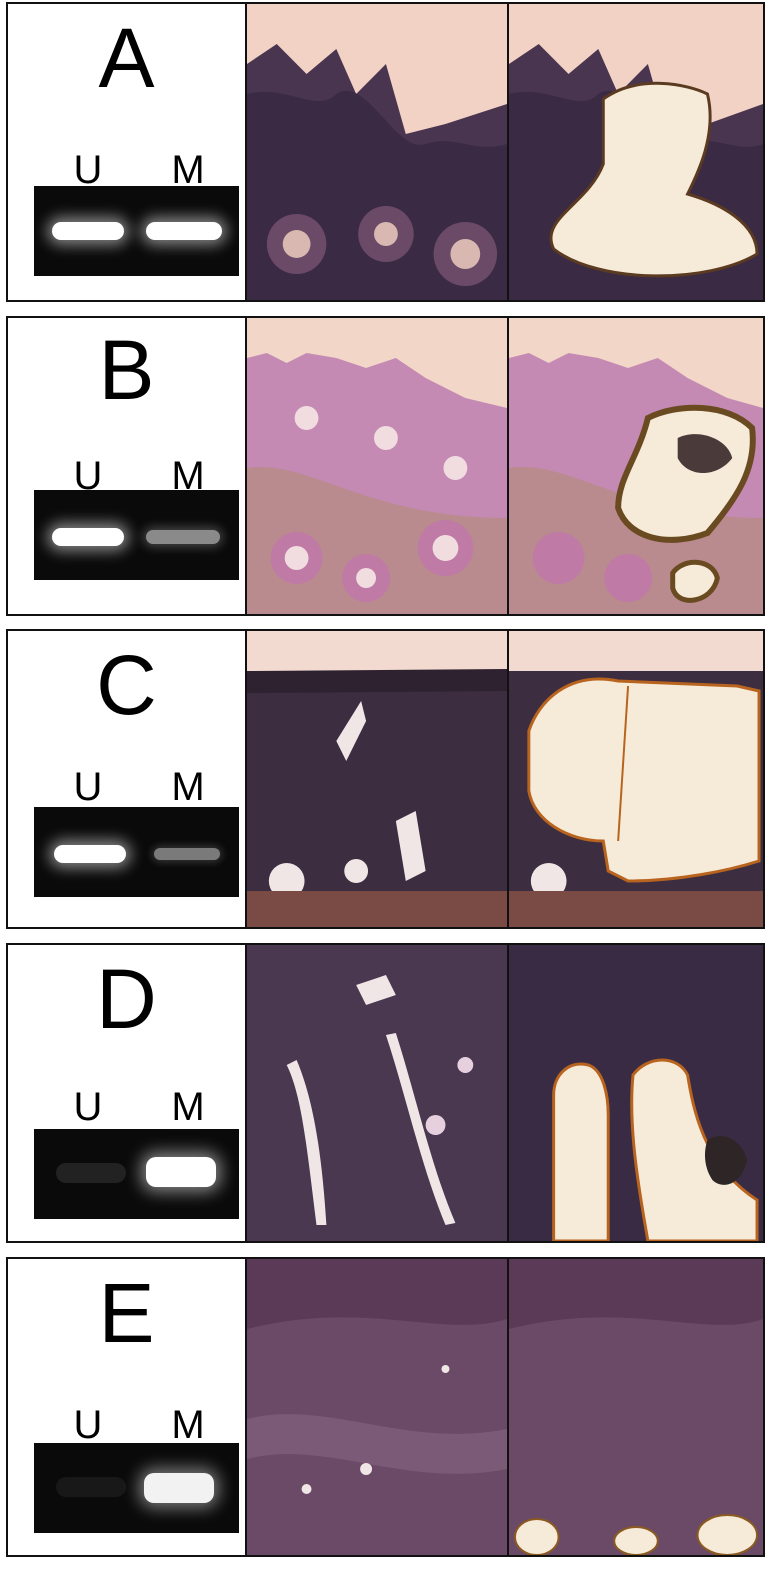  What do you see at coordinates (126, 999) in the screenshot?
I see `panel-letter: D` at bounding box center [126, 999].